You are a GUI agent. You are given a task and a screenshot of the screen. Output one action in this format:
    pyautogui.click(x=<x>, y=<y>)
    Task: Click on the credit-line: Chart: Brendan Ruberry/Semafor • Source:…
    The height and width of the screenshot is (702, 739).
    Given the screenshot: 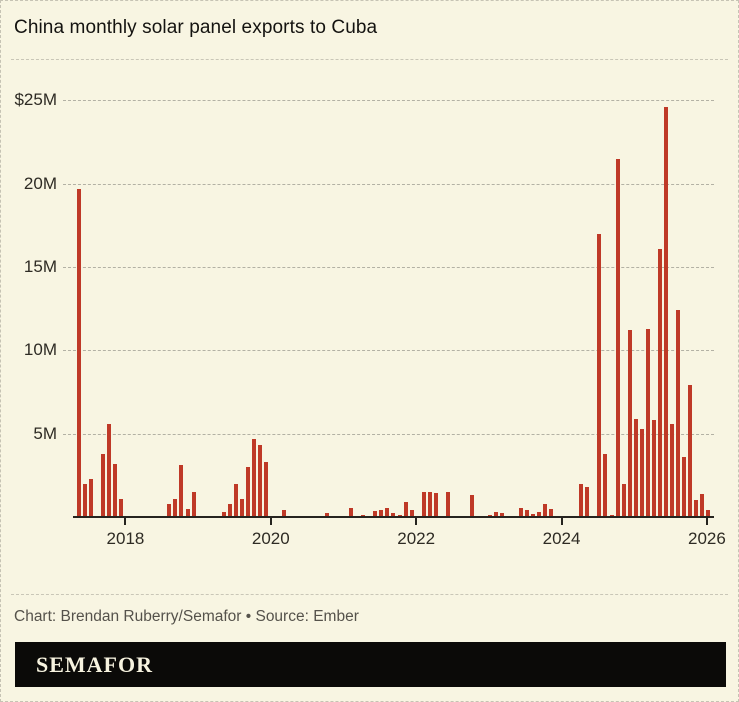 What is the action you would take?
    pyautogui.click(x=186, y=616)
    